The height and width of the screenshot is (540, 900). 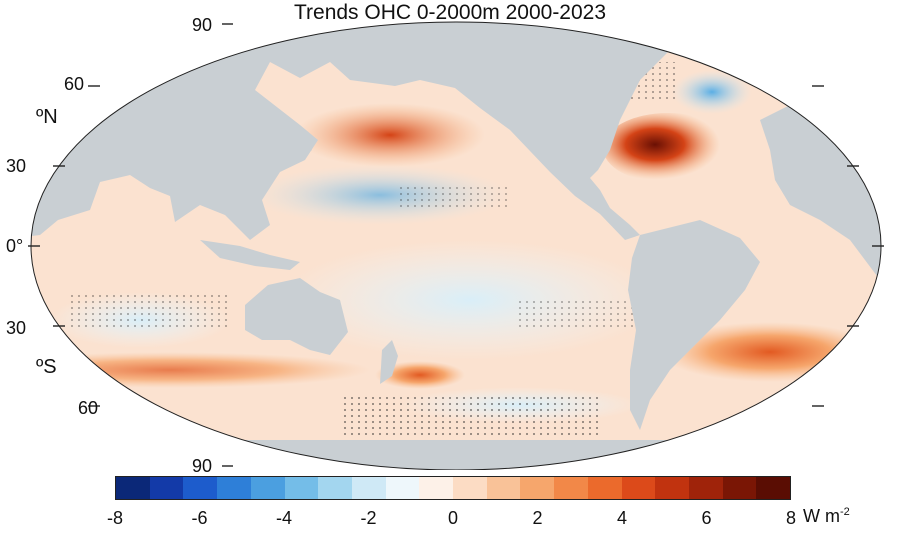 I want to click on lat-label-equator: 0°, so click(x=15, y=246).